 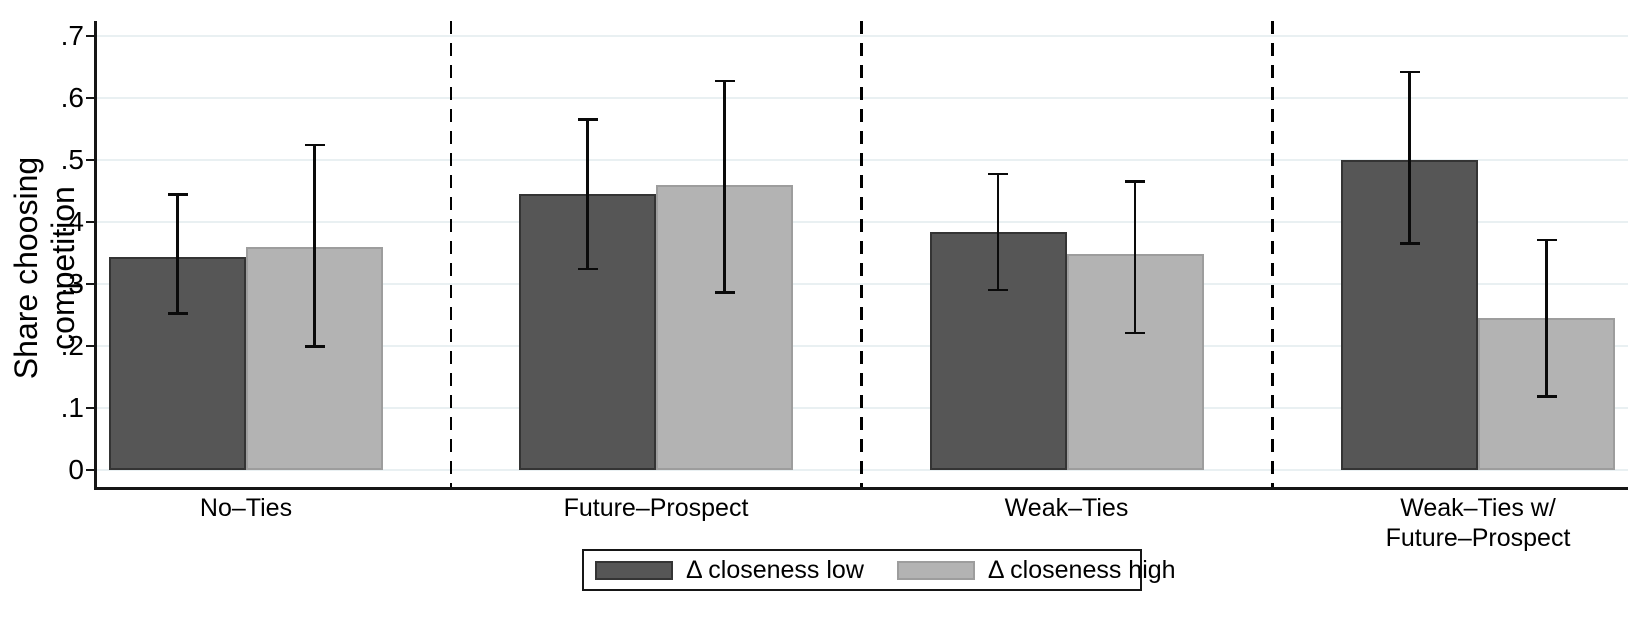 What do you see at coordinates (634, 570) in the screenshot?
I see `legend-swatch-closeness-low` at bounding box center [634, 570].